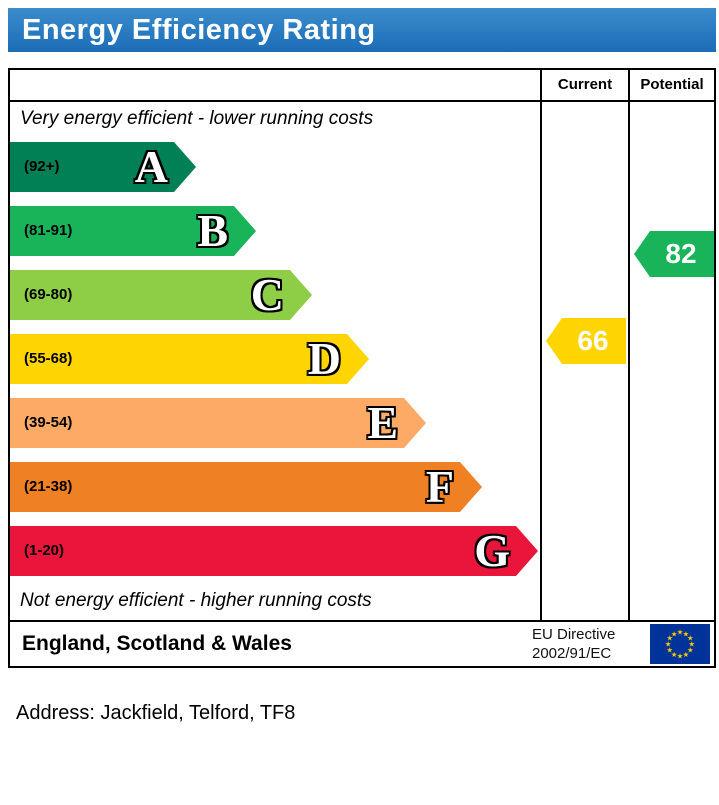  What do you see at coordinates (218, 423) in the screenshot?
I see `band-E: (39-54) E` at bounding box center [218, 423].